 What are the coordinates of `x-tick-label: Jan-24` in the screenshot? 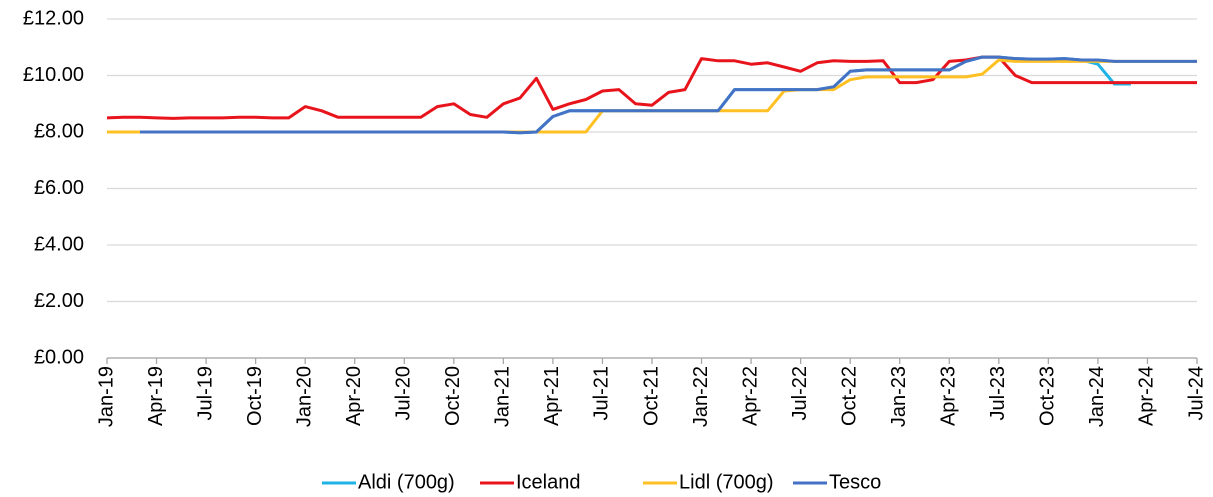 It's located at (1097, 396).